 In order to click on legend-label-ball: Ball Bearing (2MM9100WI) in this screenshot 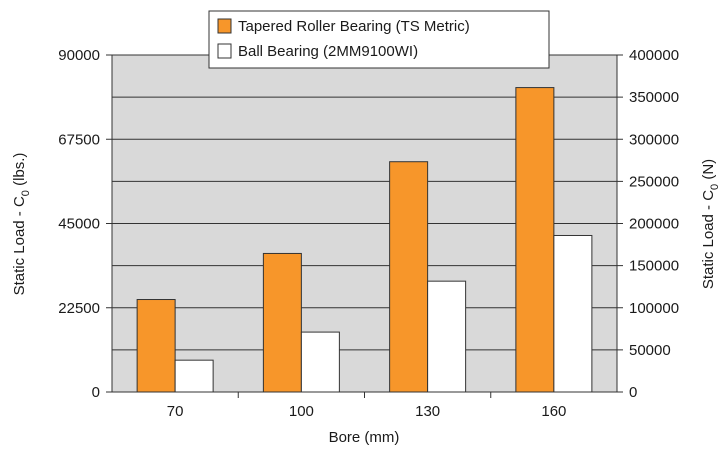, I will do `click(328, 51)`.